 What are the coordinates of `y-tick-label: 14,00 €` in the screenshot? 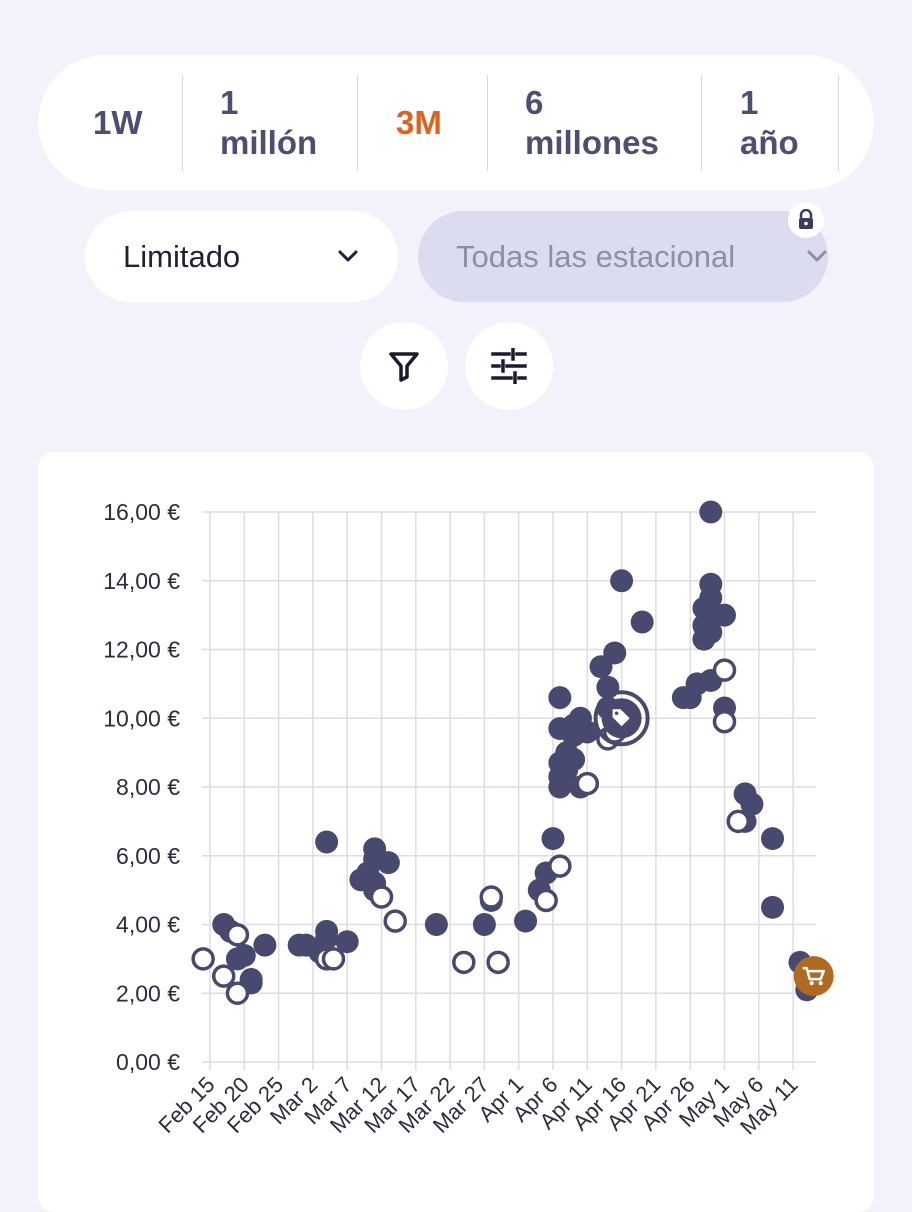 It's located at (141, 581).